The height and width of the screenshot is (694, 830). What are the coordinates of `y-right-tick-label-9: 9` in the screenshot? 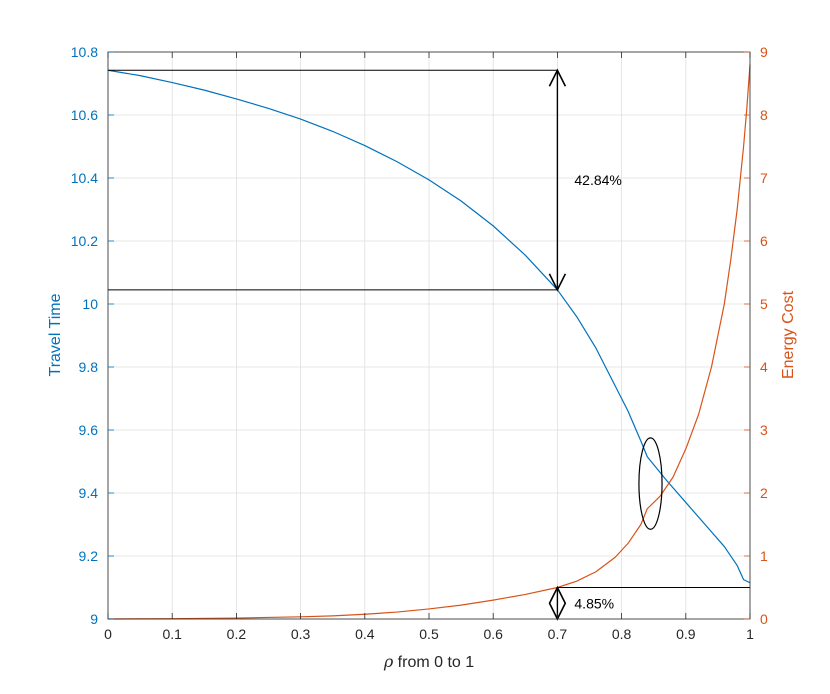 It's located at (764, 52).